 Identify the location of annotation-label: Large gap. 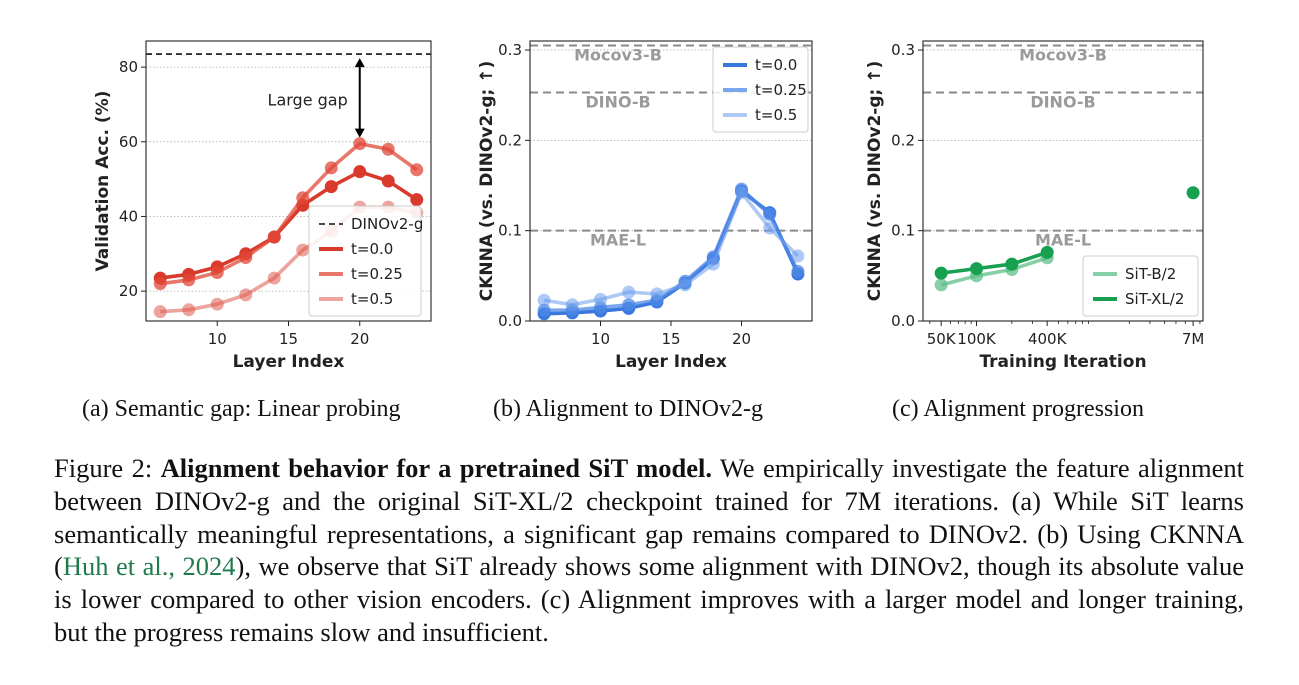
(308, 100).